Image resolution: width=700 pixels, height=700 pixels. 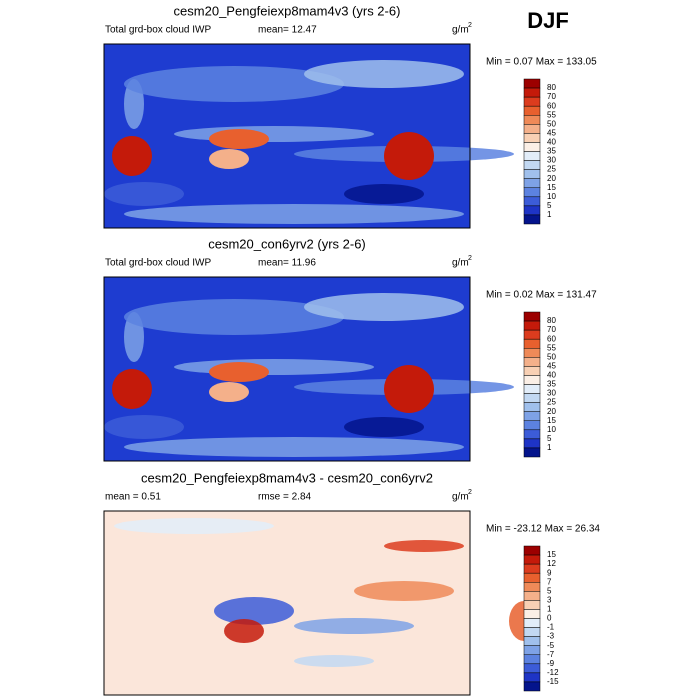 I want to click on colorbar-label: 9, so click(x=549, y=572).